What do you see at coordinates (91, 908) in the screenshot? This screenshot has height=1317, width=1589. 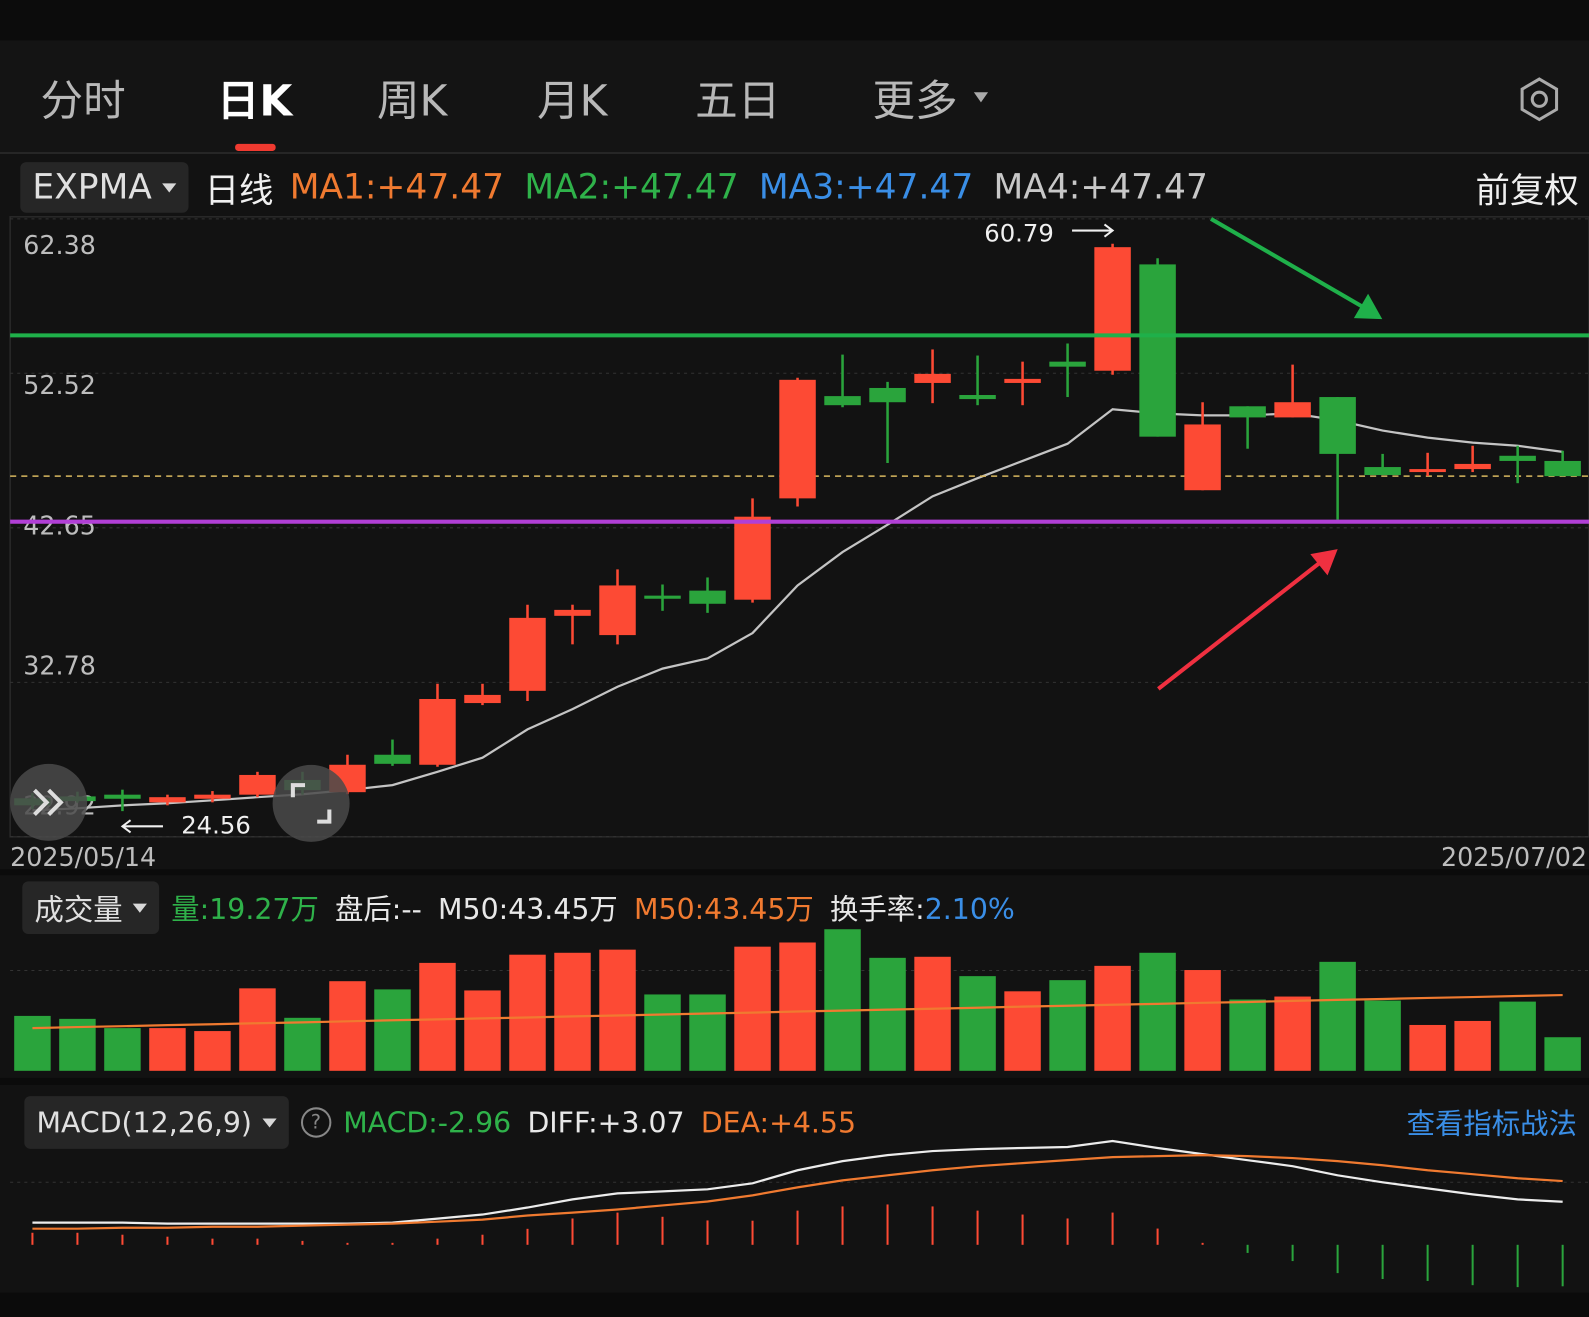 I see `volume-select: 成交量` at bounding box center [91, 908].